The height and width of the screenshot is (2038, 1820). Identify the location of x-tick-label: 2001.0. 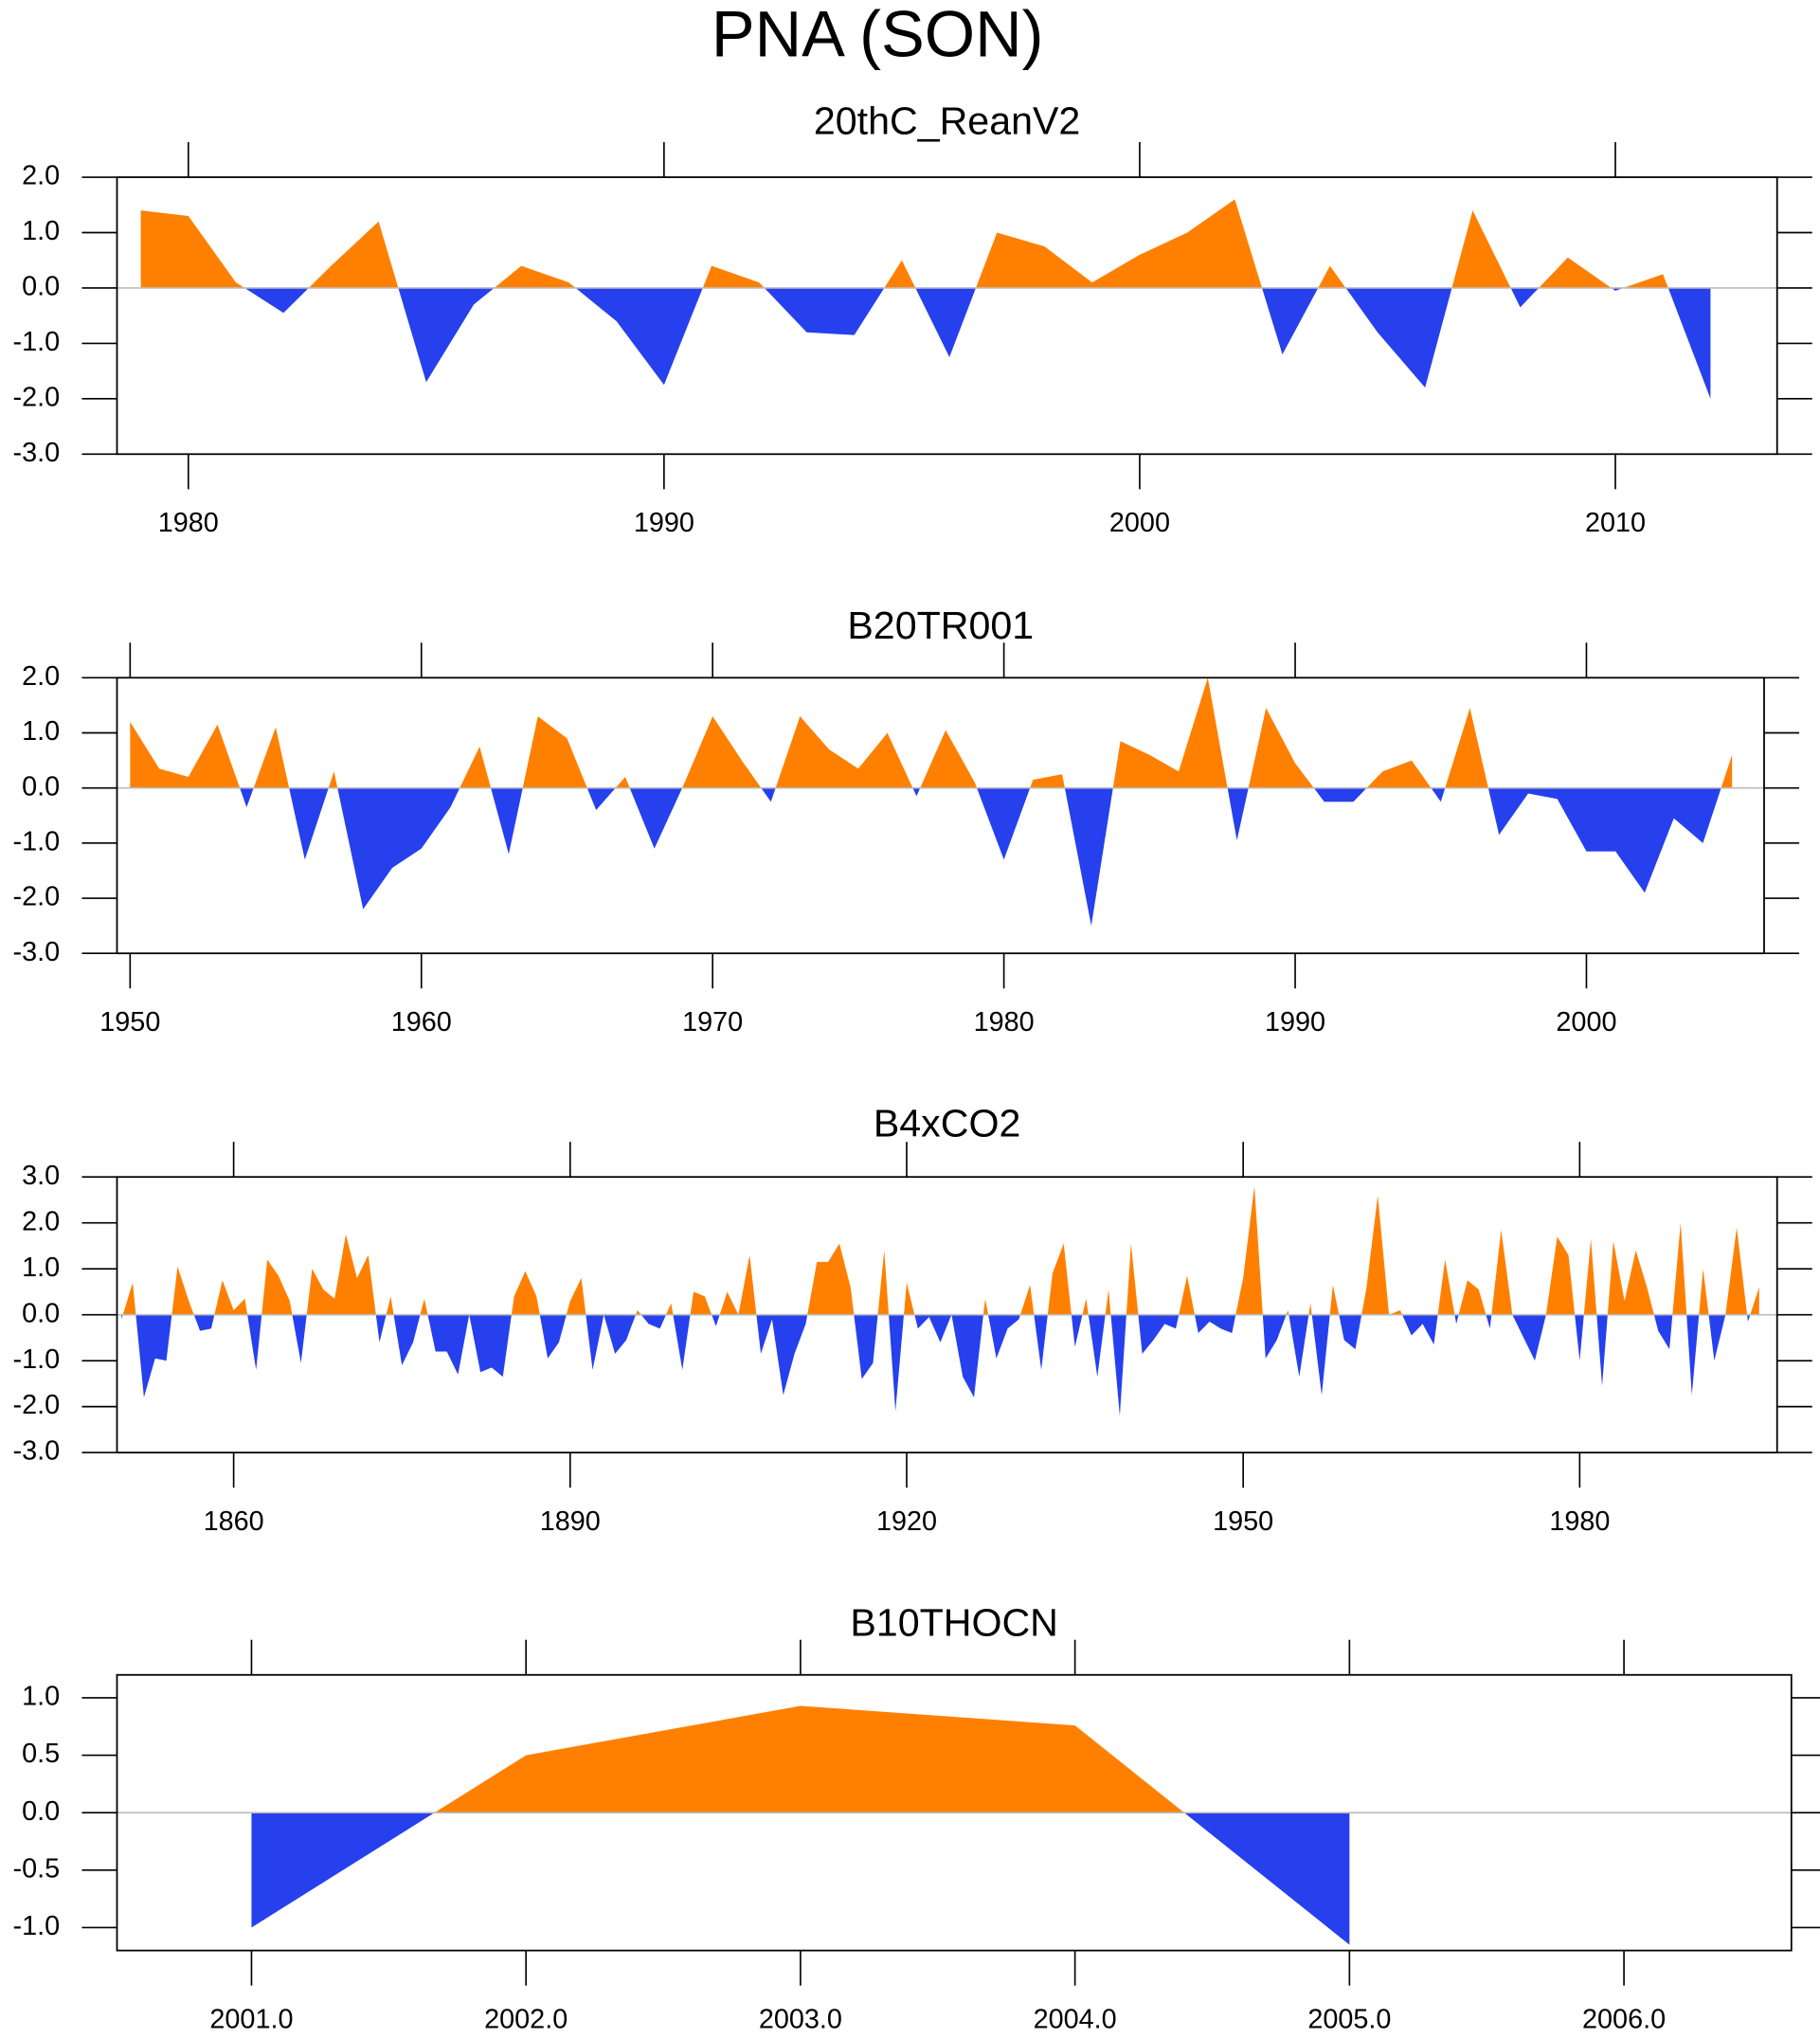
(251, 2019).